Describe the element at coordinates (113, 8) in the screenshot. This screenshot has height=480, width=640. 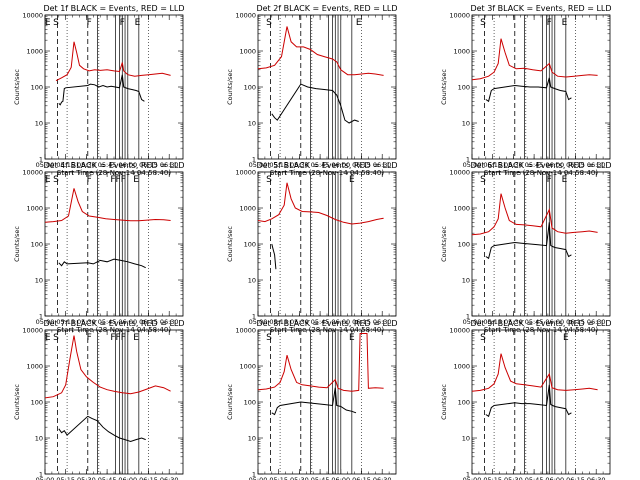
I see `panel-title: Det 1f BLACK = Events, RED = LLD` at that location.